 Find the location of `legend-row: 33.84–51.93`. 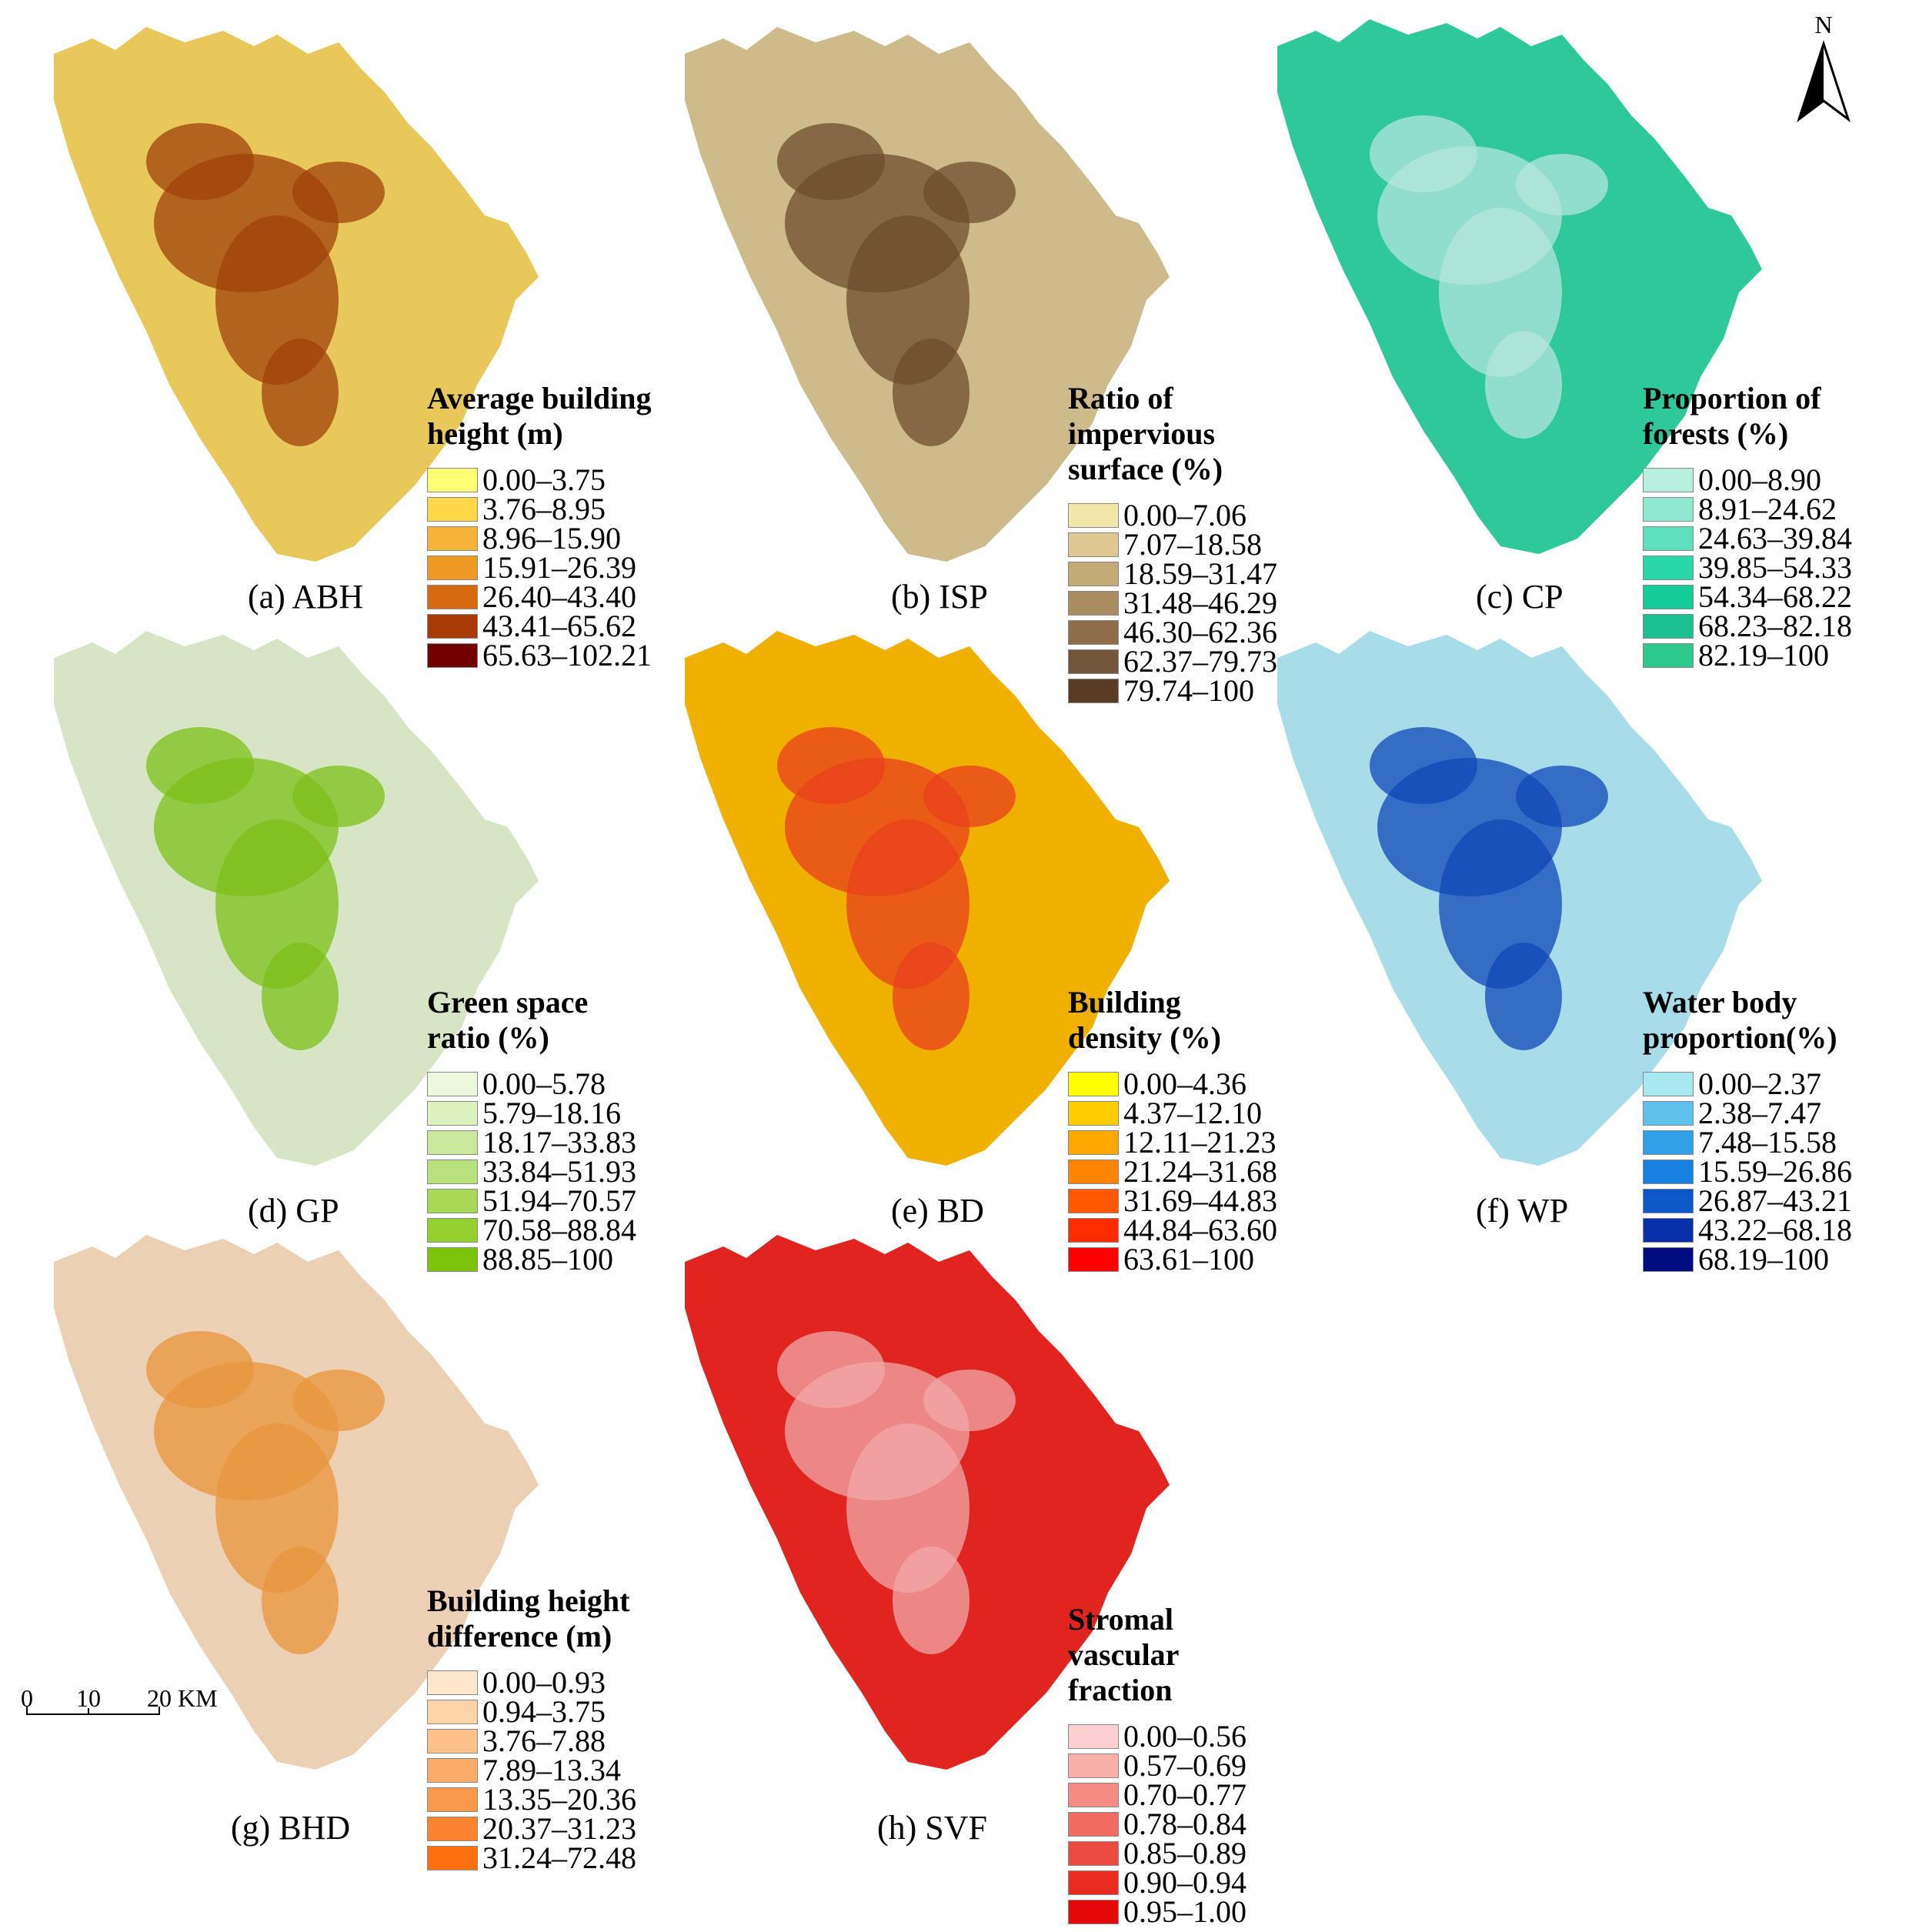

legend-row: 33.84–51.93 is located at coordinates (531, 1172).